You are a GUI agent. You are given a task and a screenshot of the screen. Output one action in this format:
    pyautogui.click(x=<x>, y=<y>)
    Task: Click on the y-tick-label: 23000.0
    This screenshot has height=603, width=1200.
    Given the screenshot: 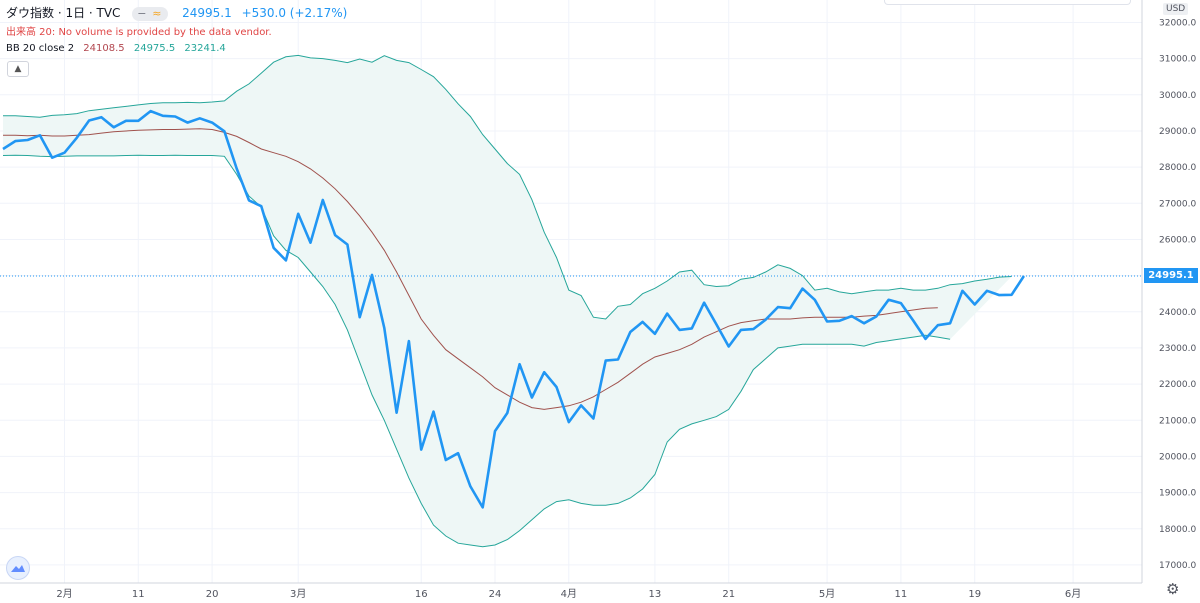 What is the action you would take?
    pyautogui.click(x=1177, y=349)
    